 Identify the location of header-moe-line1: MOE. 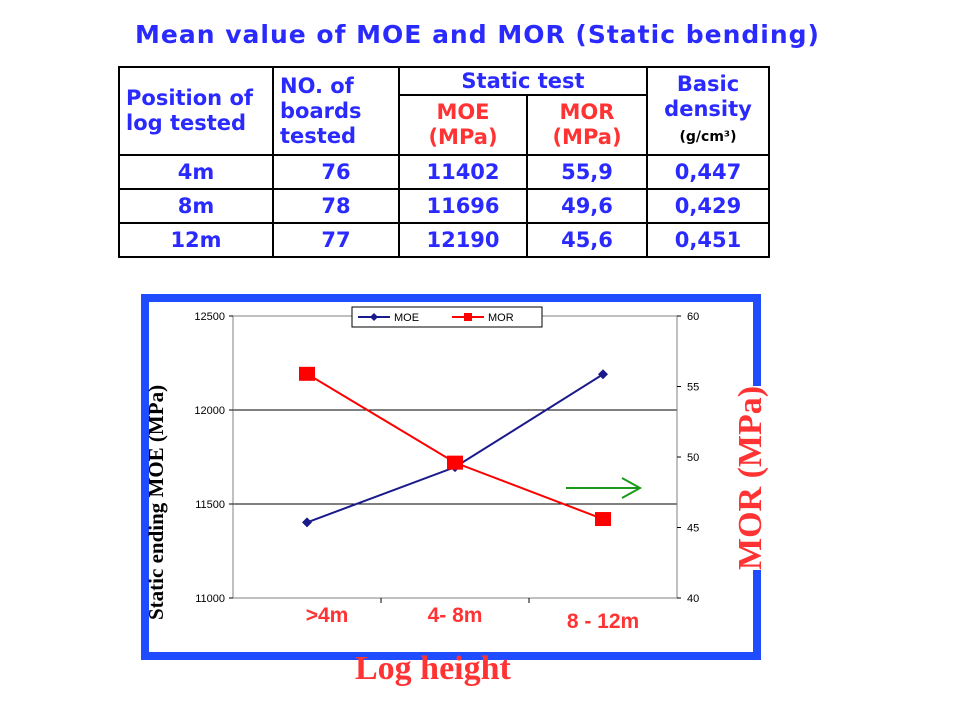
(463, 112).